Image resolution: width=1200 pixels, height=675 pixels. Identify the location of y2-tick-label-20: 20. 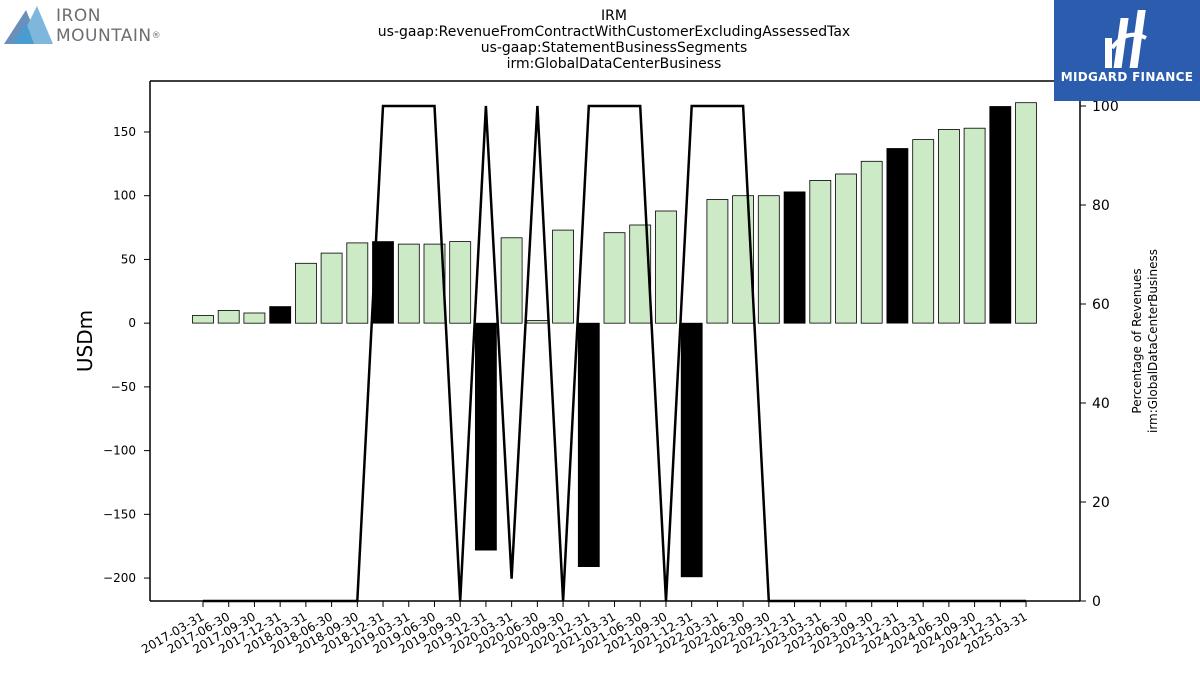
(1101, 503).